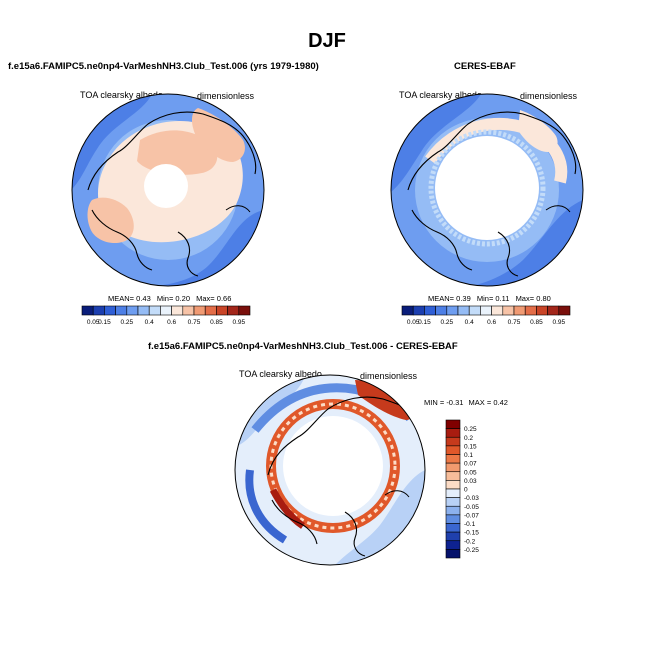 The image size is (654, 654). Describe the element at coordinates (149, 322) in the screenshot. I see `colorbar-tick-label: 0.4` at that location.